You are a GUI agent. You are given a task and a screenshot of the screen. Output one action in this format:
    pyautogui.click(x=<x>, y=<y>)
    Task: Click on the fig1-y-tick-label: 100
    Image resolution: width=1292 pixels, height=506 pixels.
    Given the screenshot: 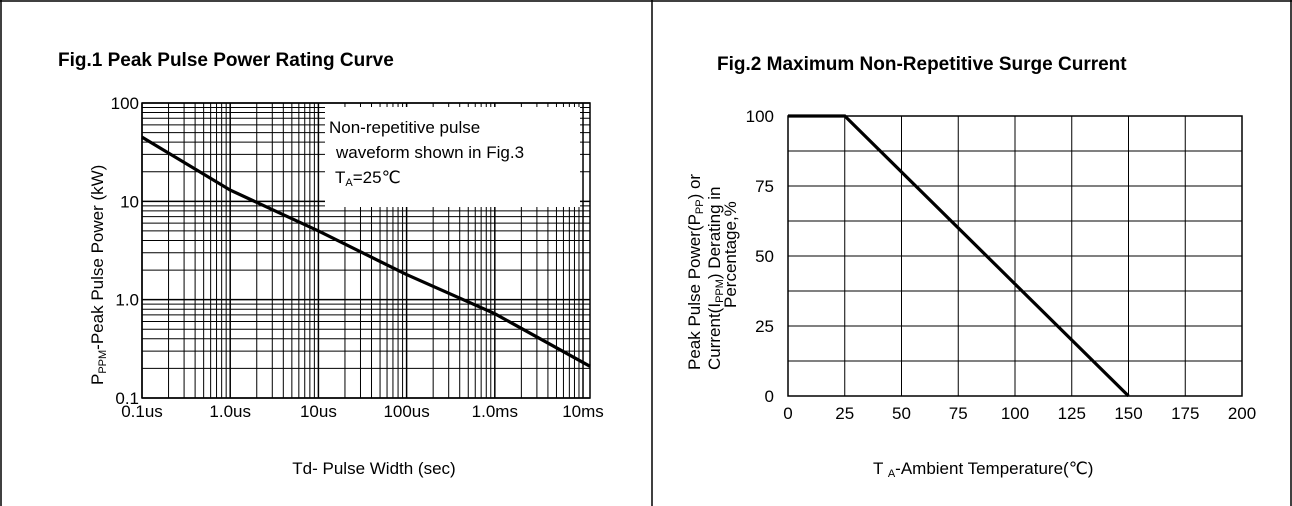 What is the action you would take?
    pyautogui.click(x=125, y=103)
    